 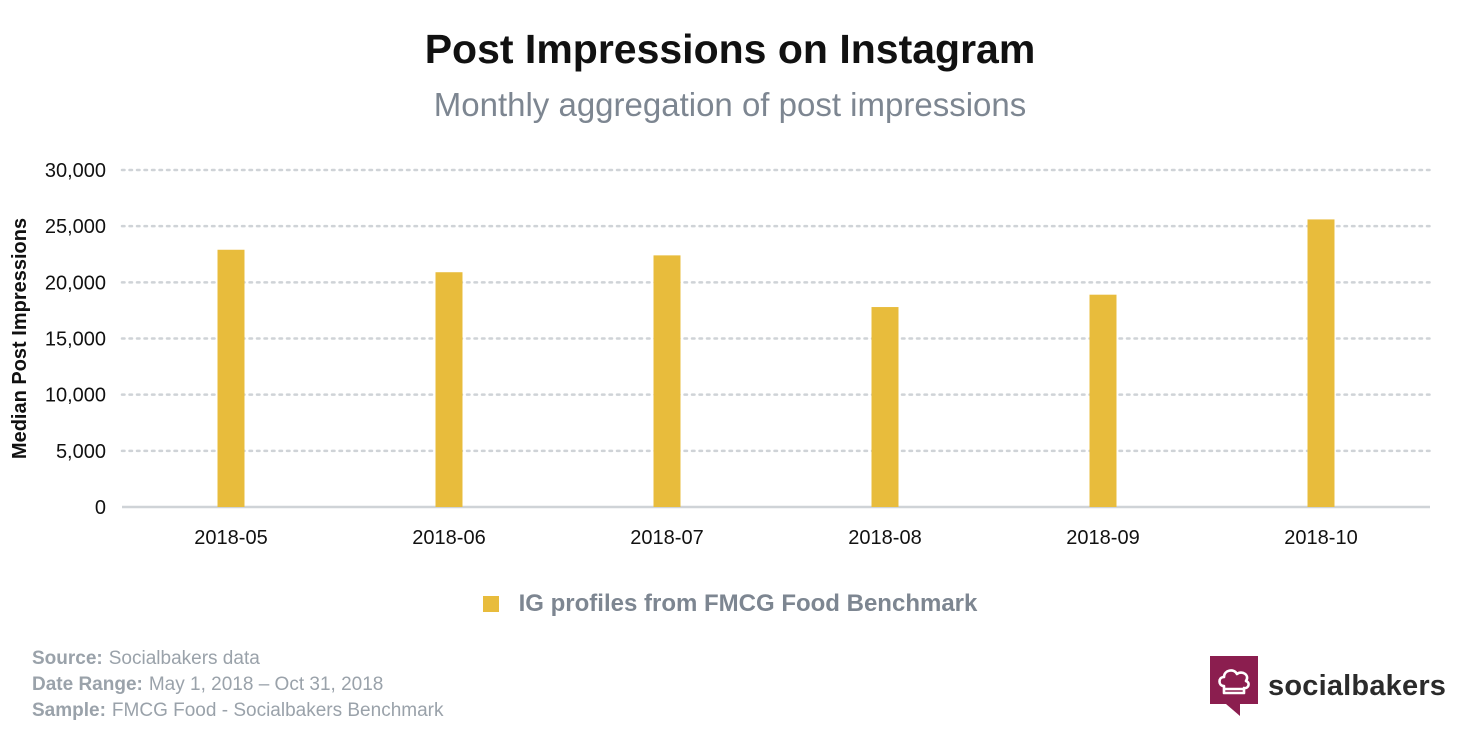 What do you see at coordinates (666, 538) in the screenshot?
I see `x-tick-label: 2018-07` at bounding box center [666, 538].